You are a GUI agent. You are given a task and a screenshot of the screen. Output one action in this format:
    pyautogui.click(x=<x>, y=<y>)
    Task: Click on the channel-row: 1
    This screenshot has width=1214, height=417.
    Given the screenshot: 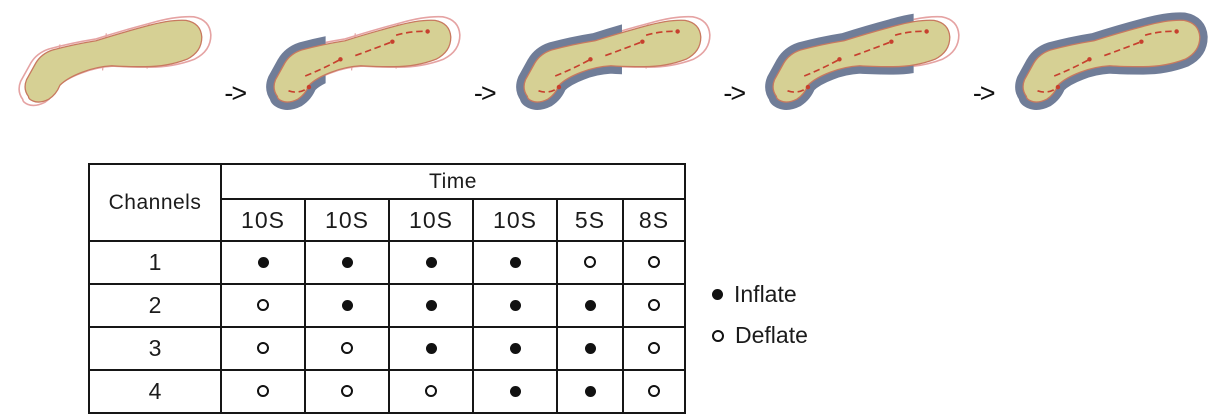 What is the action you would take?
    pyautogui.click(x=387, y=262)
    